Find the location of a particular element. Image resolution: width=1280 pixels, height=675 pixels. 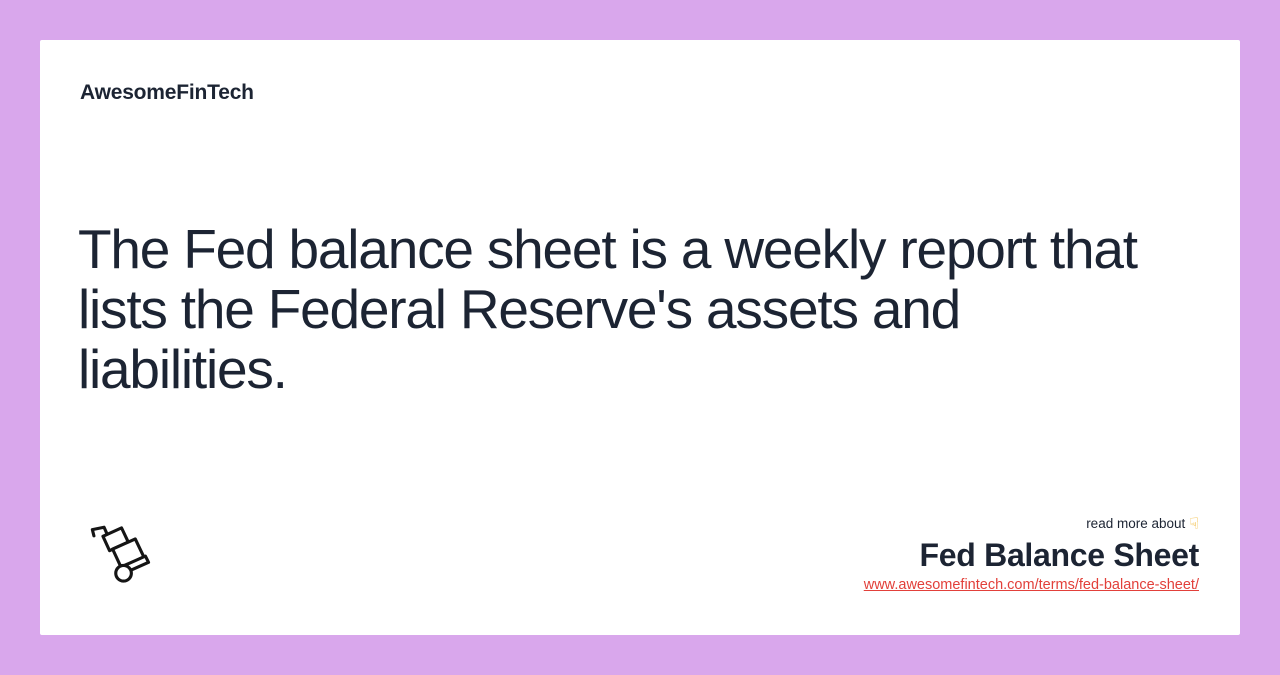

headline-line: liabilities. is located at coordinates (183, 369).